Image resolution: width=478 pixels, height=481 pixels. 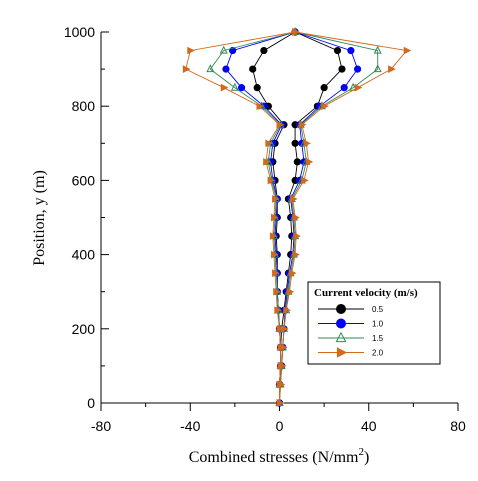 I want to click on legend-label: 2.0, so click(x=378, y=353).